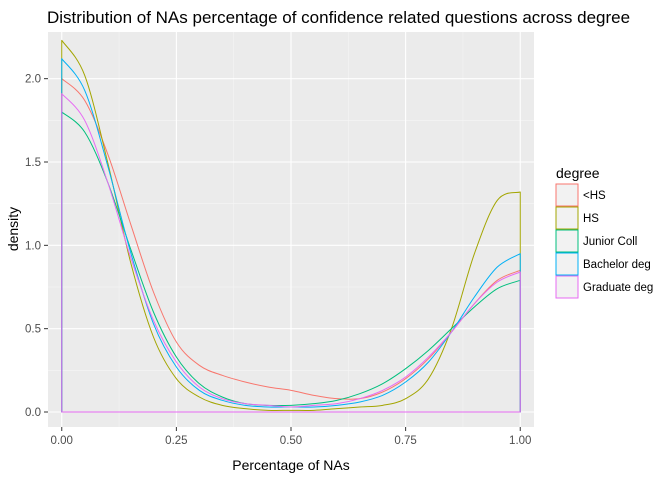 This screenshot has width=672, height=480. What do you see at coordinates (33, 330) in the screenshot?
I see `y-tick-label: 0.5` at bounding box center [33, 330].